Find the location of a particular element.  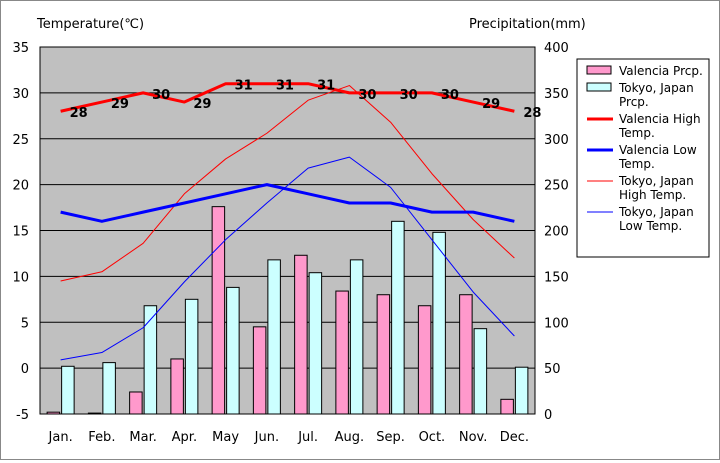

legend-label-line: Valencia Low is located at coordinates (658, 150).